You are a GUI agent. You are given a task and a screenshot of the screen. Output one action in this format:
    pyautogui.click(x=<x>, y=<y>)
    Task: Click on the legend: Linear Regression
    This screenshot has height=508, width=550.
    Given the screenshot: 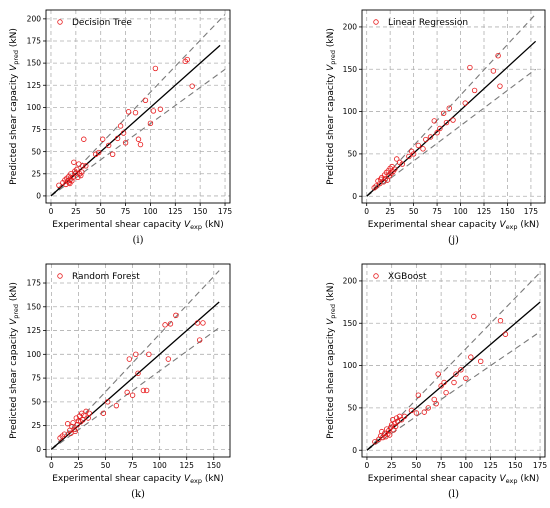 What is the action you would take?
    pyautogui.click(x=420, y=23)
    